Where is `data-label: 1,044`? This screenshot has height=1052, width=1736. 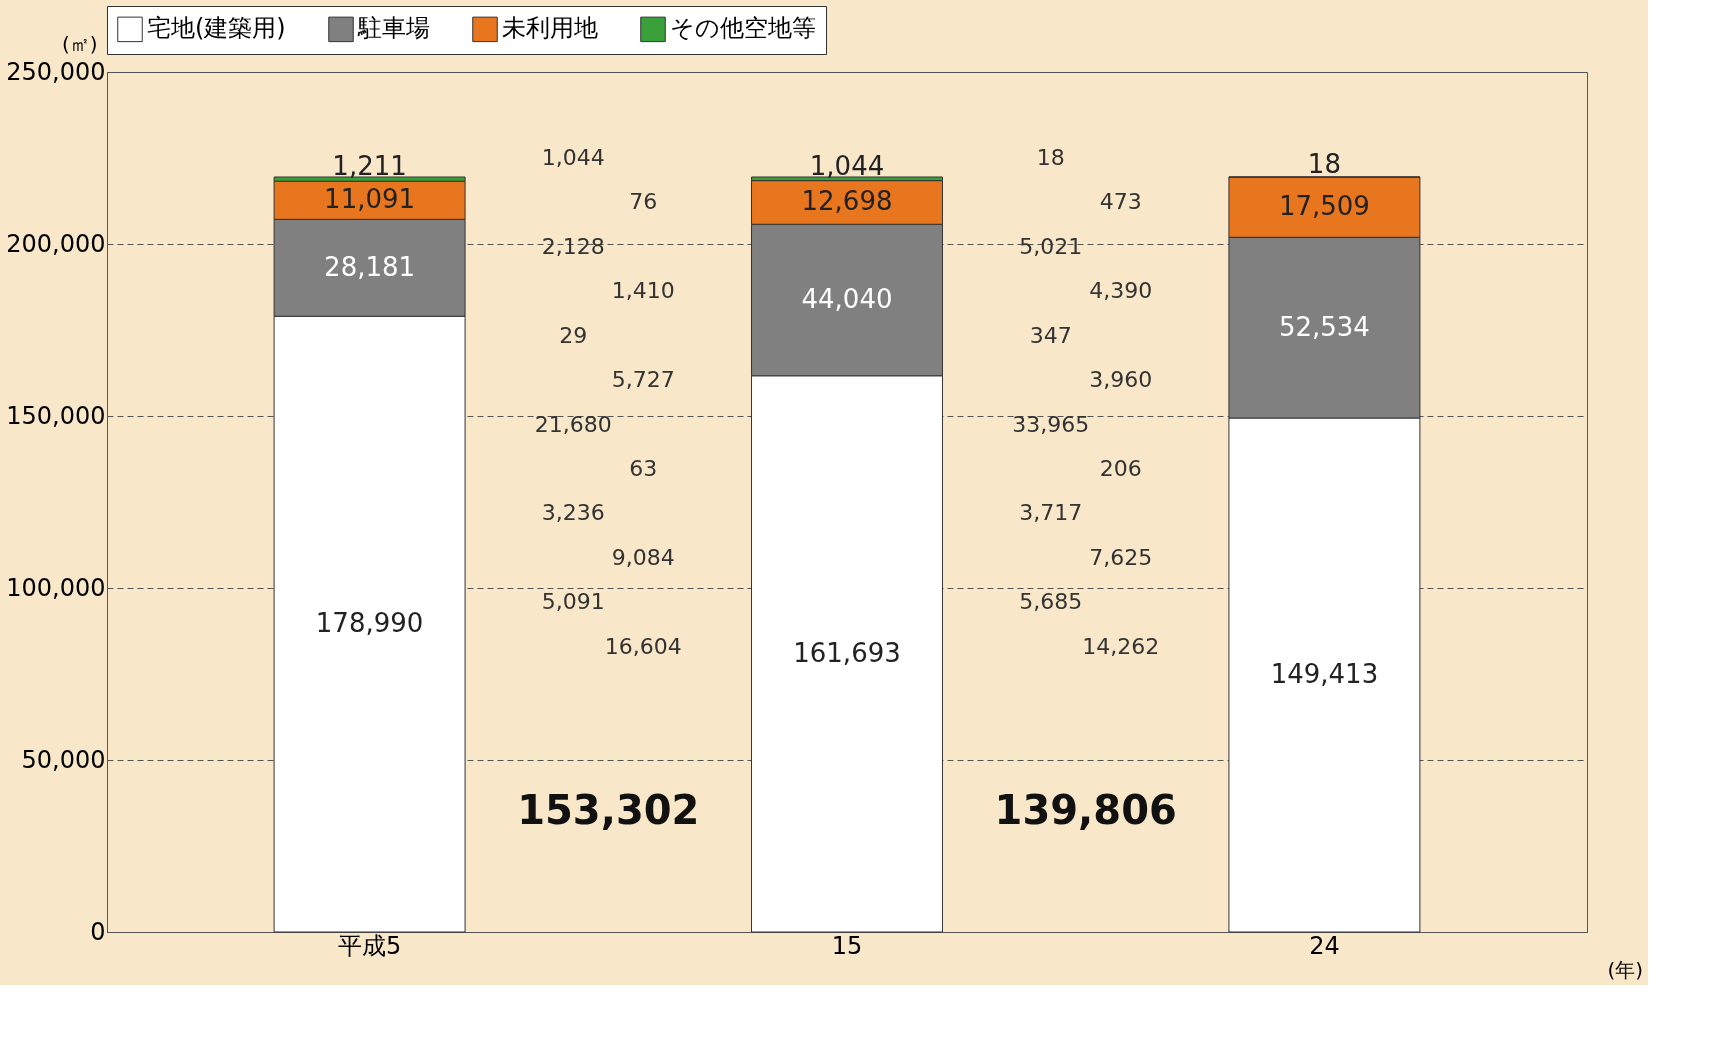 data-label: 1,044 is located at coordinates (847, 165).